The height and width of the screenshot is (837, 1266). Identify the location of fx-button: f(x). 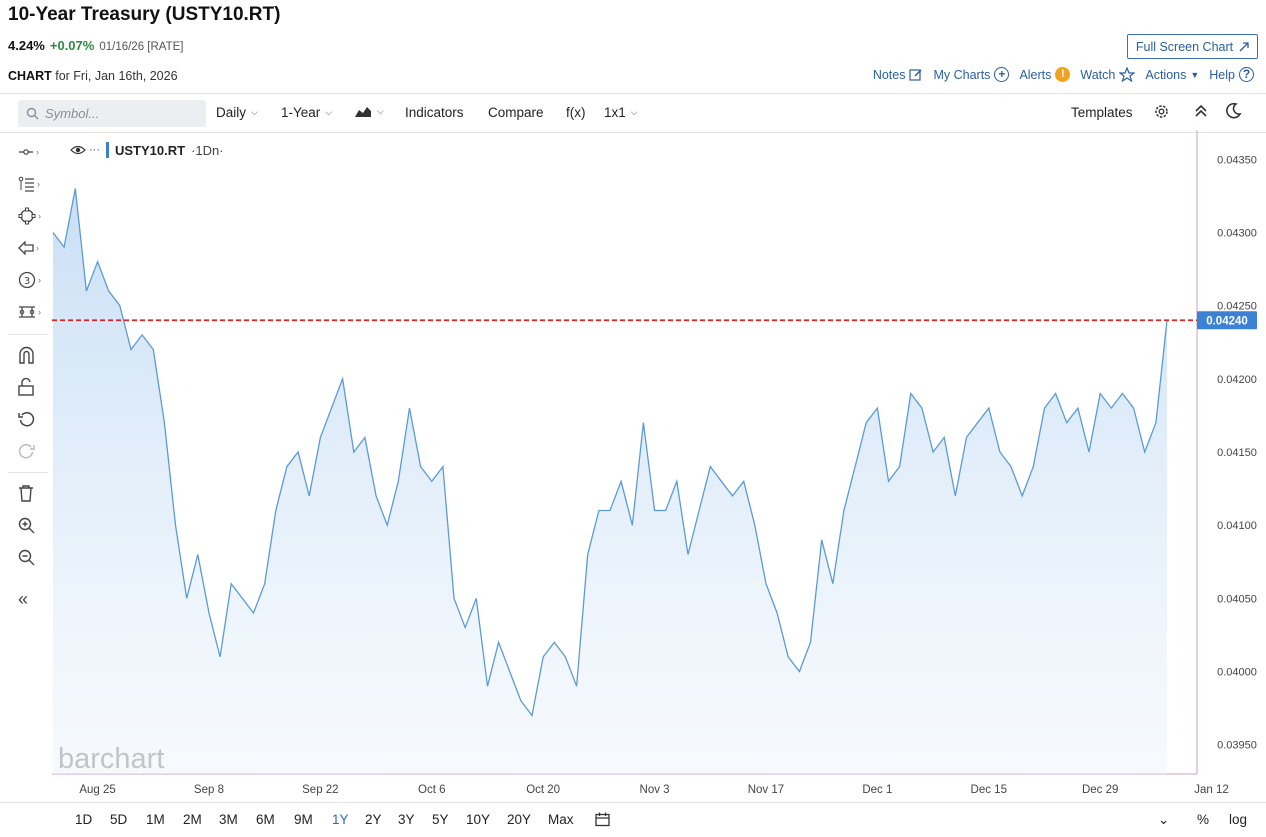
(576, 112).